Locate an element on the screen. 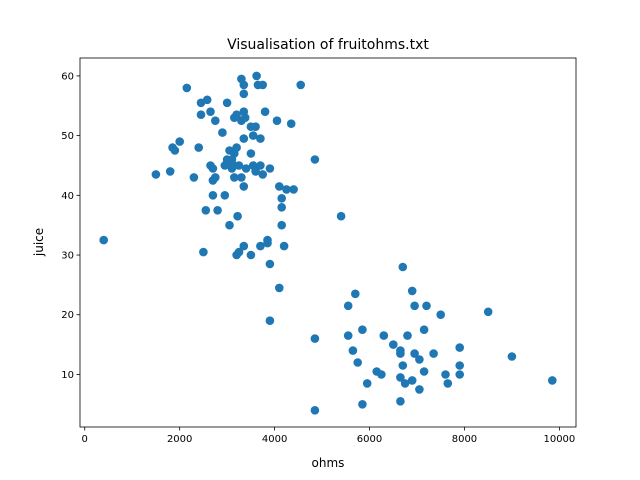 The width and height of the screenshot is (640, 480). x-tick-label: 6000 is located at coordinates (369, 439).